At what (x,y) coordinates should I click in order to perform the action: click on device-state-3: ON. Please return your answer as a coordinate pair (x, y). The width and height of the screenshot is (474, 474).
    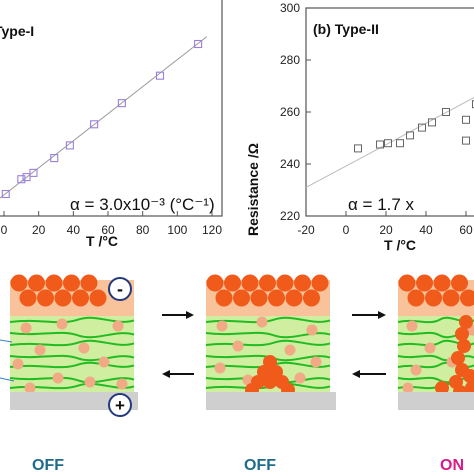
    Looking at the image, I should click on (435, 374).